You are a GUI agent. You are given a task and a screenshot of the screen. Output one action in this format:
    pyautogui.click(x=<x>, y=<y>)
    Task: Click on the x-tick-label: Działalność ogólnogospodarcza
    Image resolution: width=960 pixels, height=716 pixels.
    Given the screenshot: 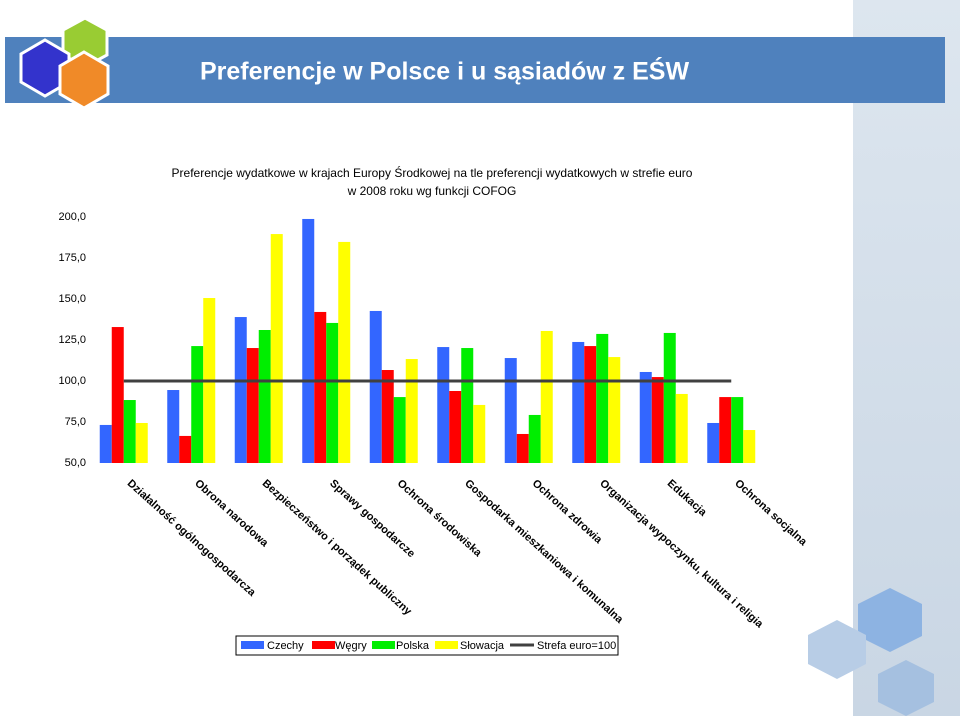 What is the action you would take?
    pyautogui.click(x=192, y=538)
    